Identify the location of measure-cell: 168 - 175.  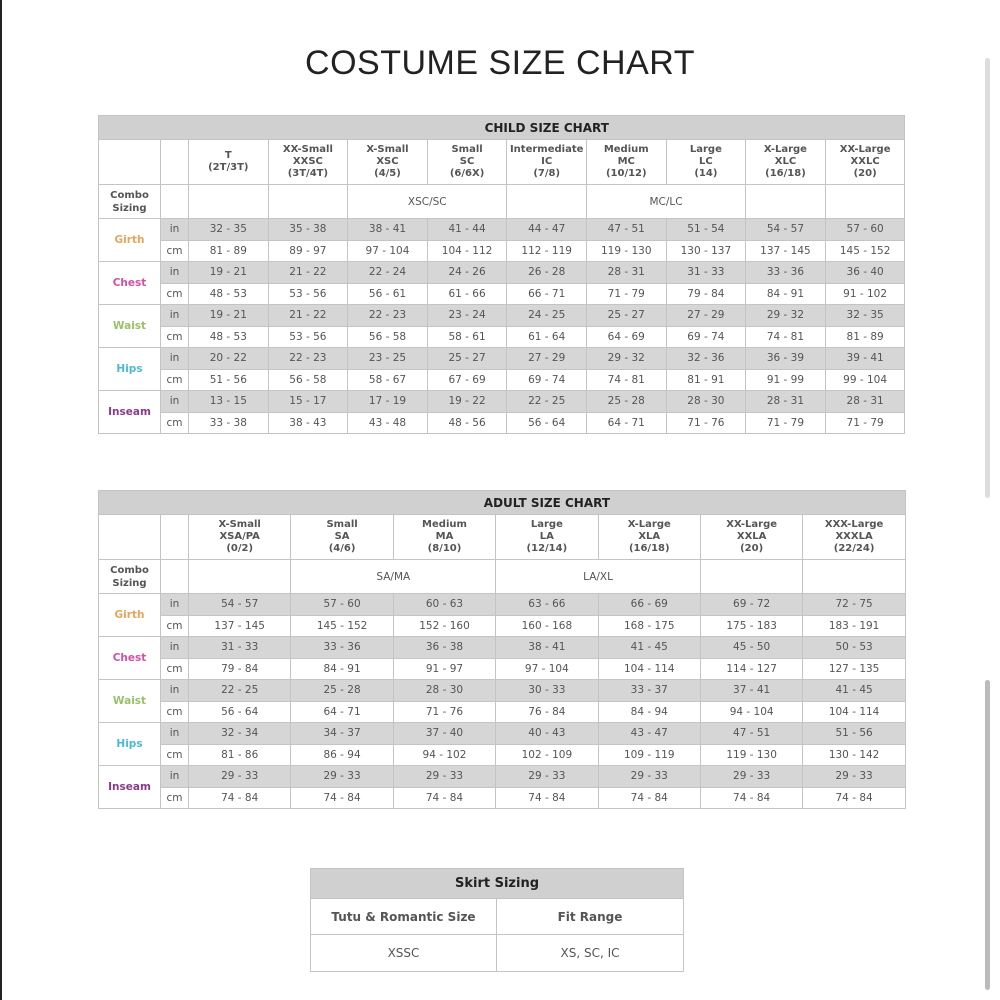
(649, 625).